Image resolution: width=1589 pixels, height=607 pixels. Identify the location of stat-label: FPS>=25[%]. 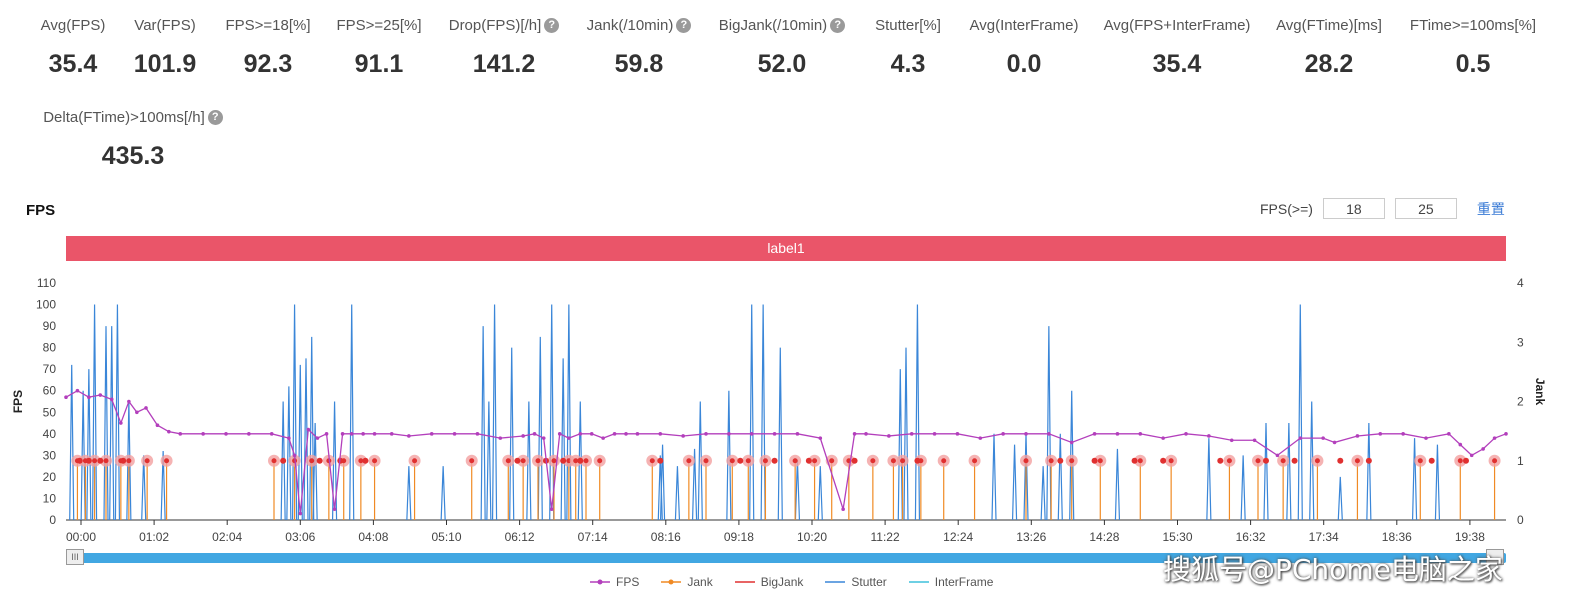
(379, 25).